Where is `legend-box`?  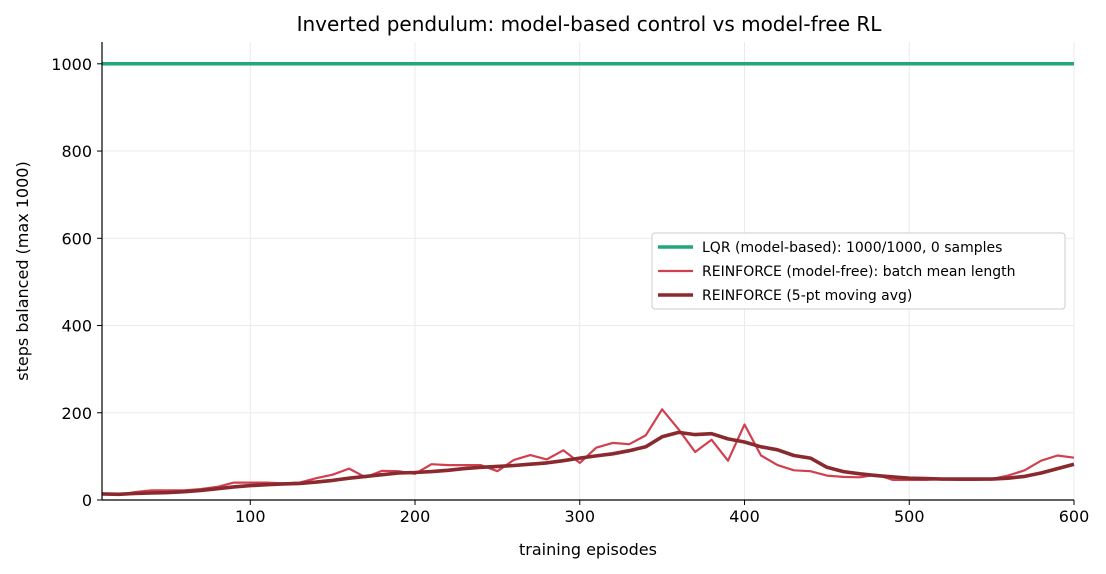 legend-box is located at coordinates (858, 271).